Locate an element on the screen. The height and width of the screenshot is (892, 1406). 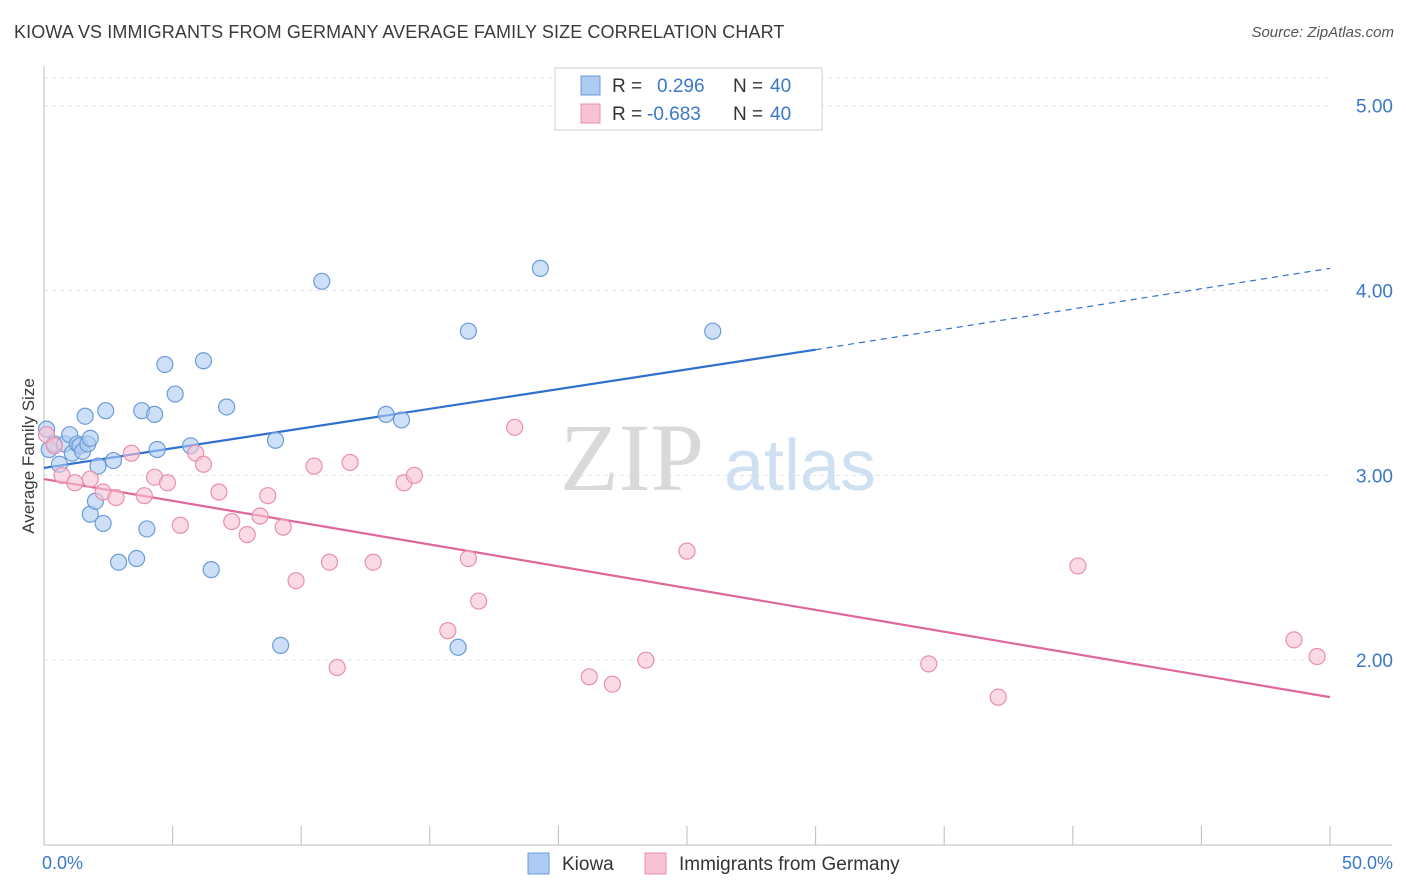
series-legend-swatch-germany is located at coordinates (655, 863).